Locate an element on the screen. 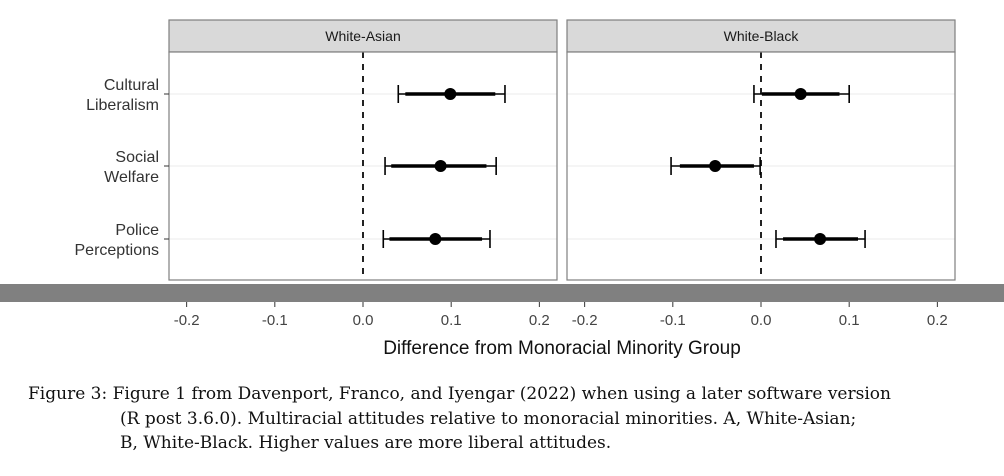 The width and height of the screenshot is (1004, 476). y-category-label: Liberalism is located at coordinates (122, 105).